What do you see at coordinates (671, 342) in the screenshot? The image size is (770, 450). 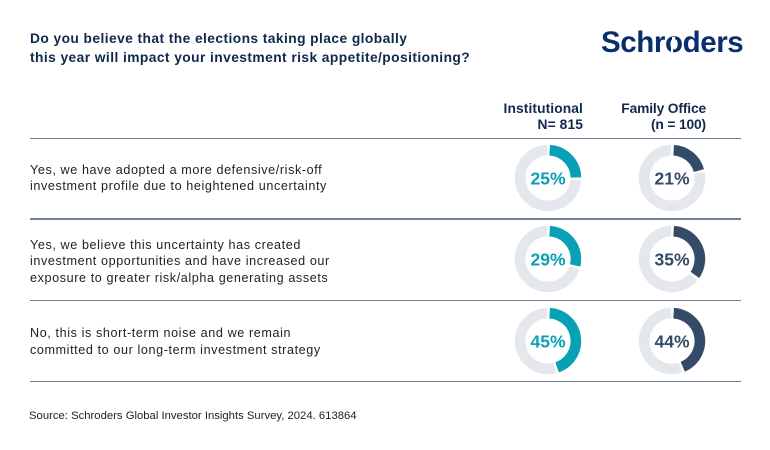 I see `svg-text: 44%` at bounding box center [671, 342].